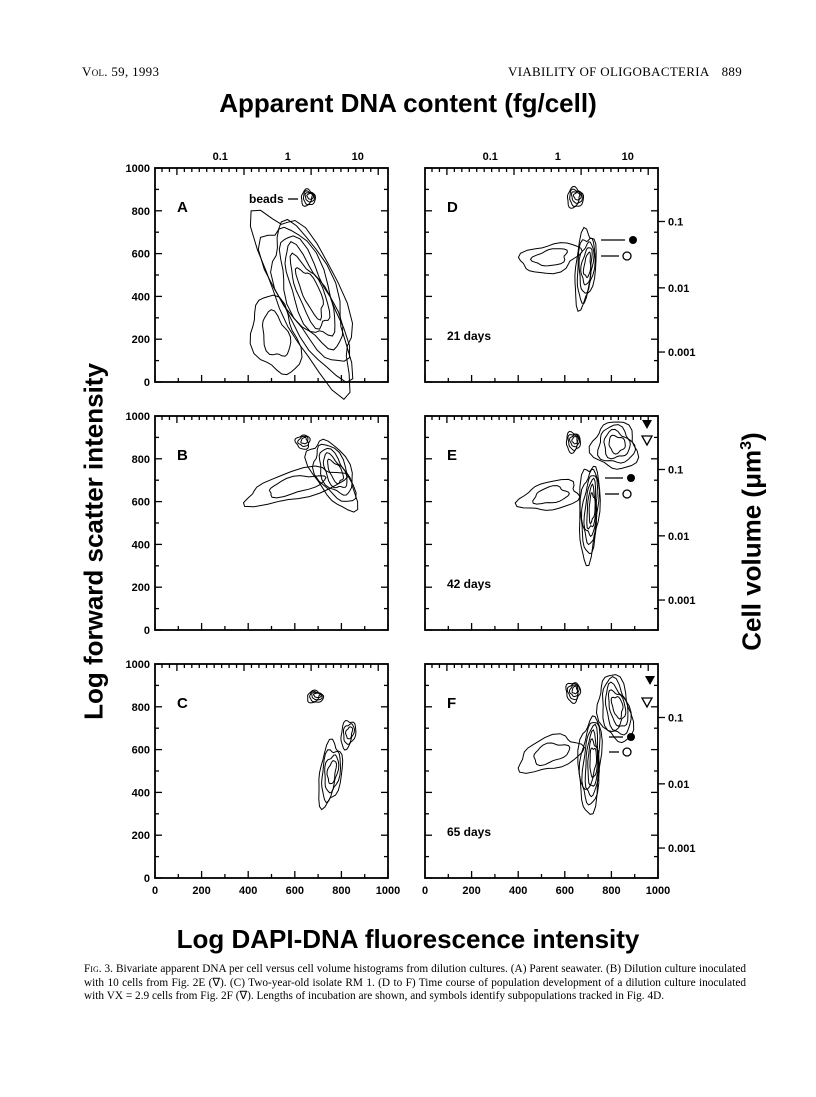  I want to click on panel-letter-d: D, so click(452, 207).